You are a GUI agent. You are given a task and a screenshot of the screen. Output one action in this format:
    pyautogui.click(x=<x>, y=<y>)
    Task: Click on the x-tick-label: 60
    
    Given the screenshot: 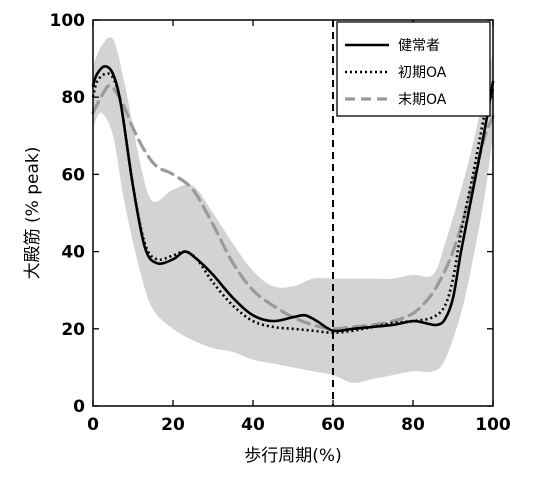 What is the action you would take?
    pyautogui.click(x=333, y=425)
    